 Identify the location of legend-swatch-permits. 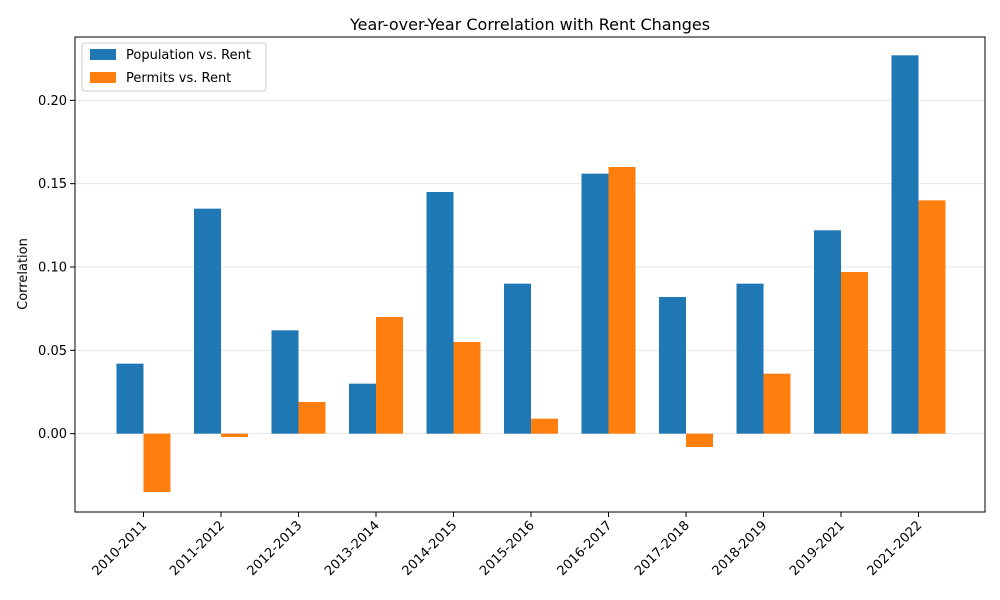
(103, 77).